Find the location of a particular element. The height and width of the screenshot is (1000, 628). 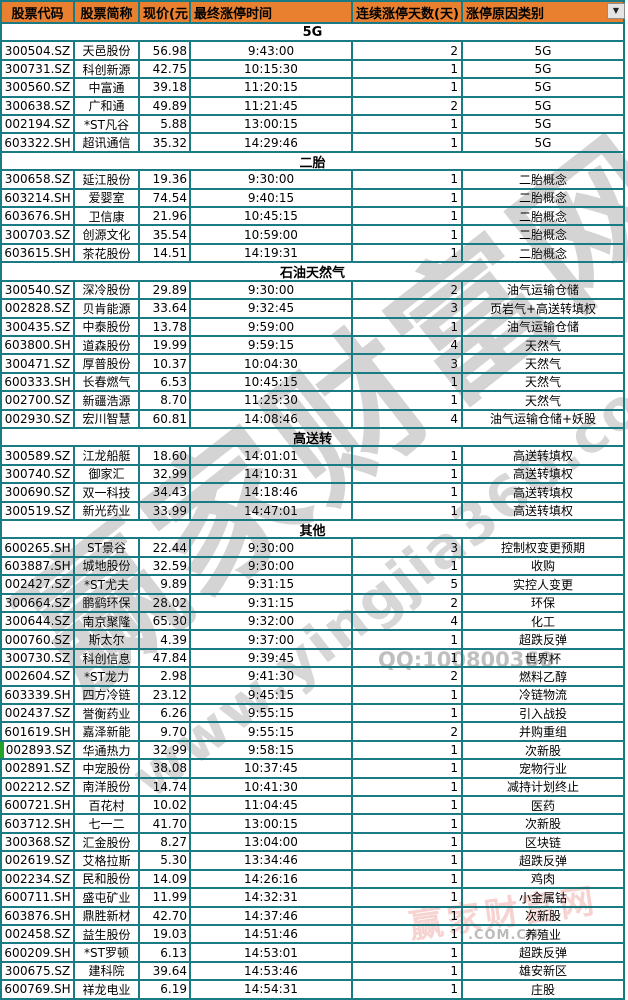

cell-price: 19.36 is located at coordinates (165, 179).